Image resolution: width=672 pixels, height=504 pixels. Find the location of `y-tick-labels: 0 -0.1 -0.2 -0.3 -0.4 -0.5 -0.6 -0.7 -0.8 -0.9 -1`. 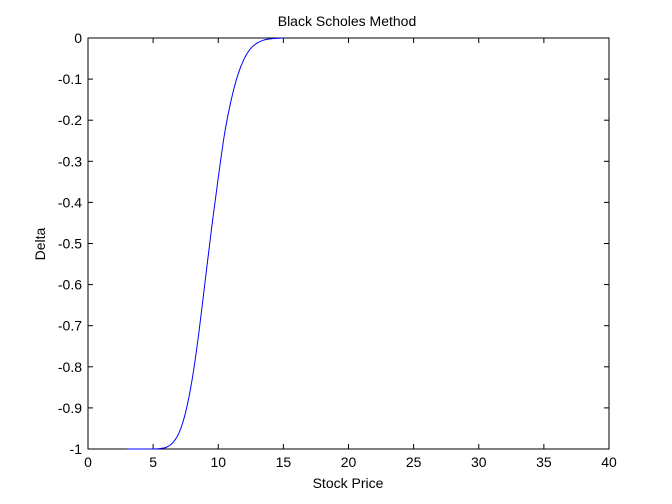

y-tick-labels: 0 -0.1 -0.2 -0.3 -0.4 -0.5 -0.6 -0.7 -0.8 -0.9 -1 is located at coordinates (70, 243).